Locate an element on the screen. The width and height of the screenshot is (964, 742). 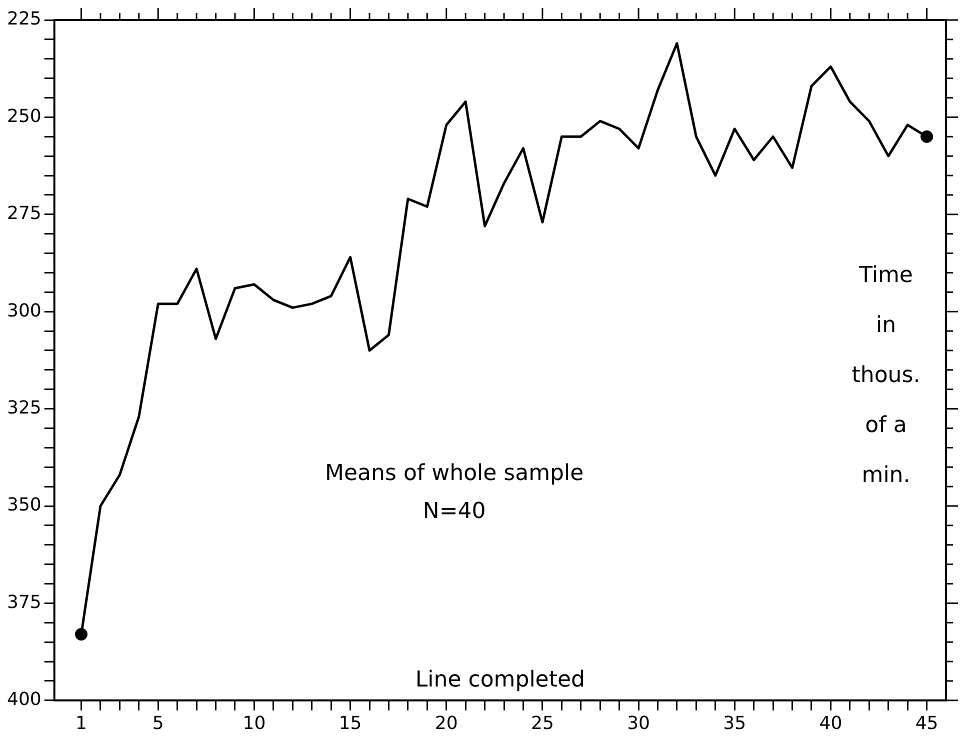
y-tick-label: 300 is located at coordinates (24, 311).